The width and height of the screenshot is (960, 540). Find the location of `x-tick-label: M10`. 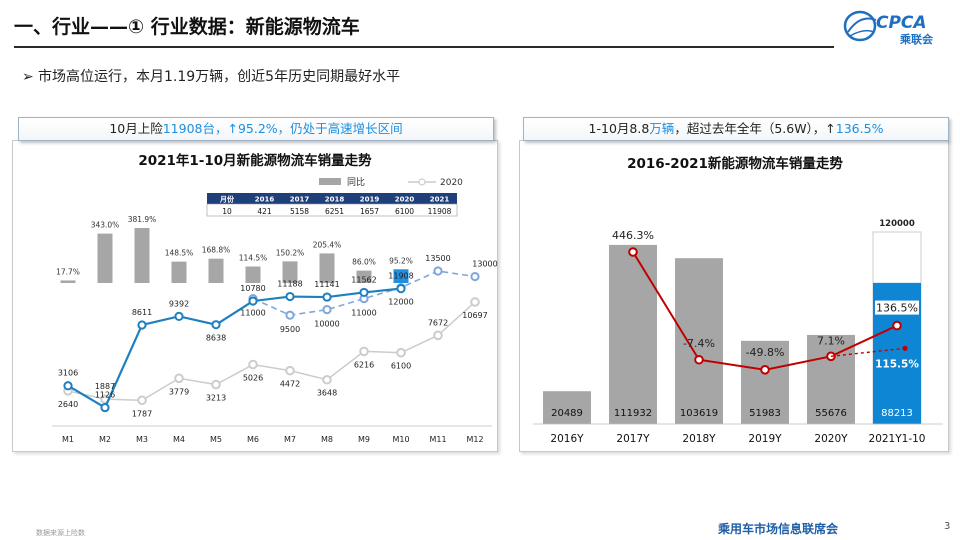

x-tick-label: M10 is located at coordinates (400, 439).